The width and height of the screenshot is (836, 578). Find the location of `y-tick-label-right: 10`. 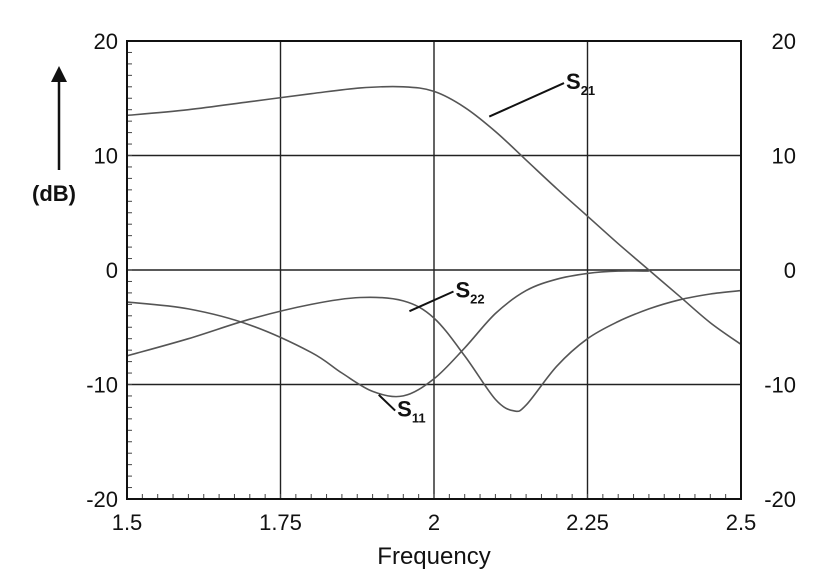

y-tick-label-right: 10 is located at coordinates (784, 156).